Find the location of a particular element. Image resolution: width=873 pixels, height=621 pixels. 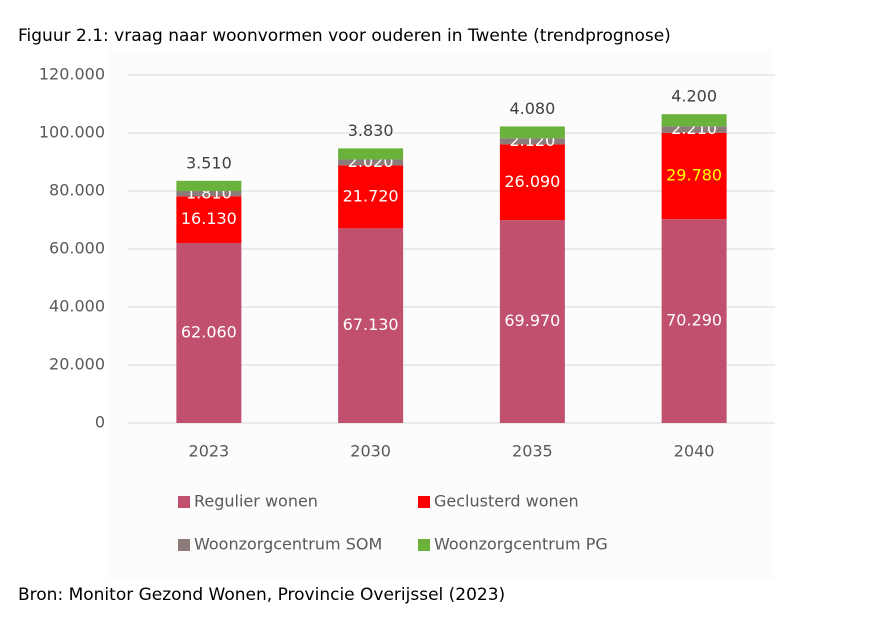

data-label: 4.200 is located at coordinates (694, 96).